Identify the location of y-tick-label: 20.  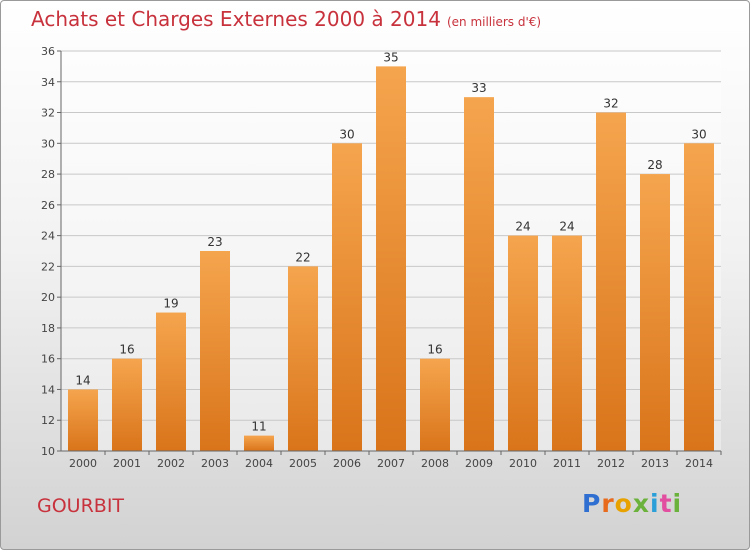
(48, 297).